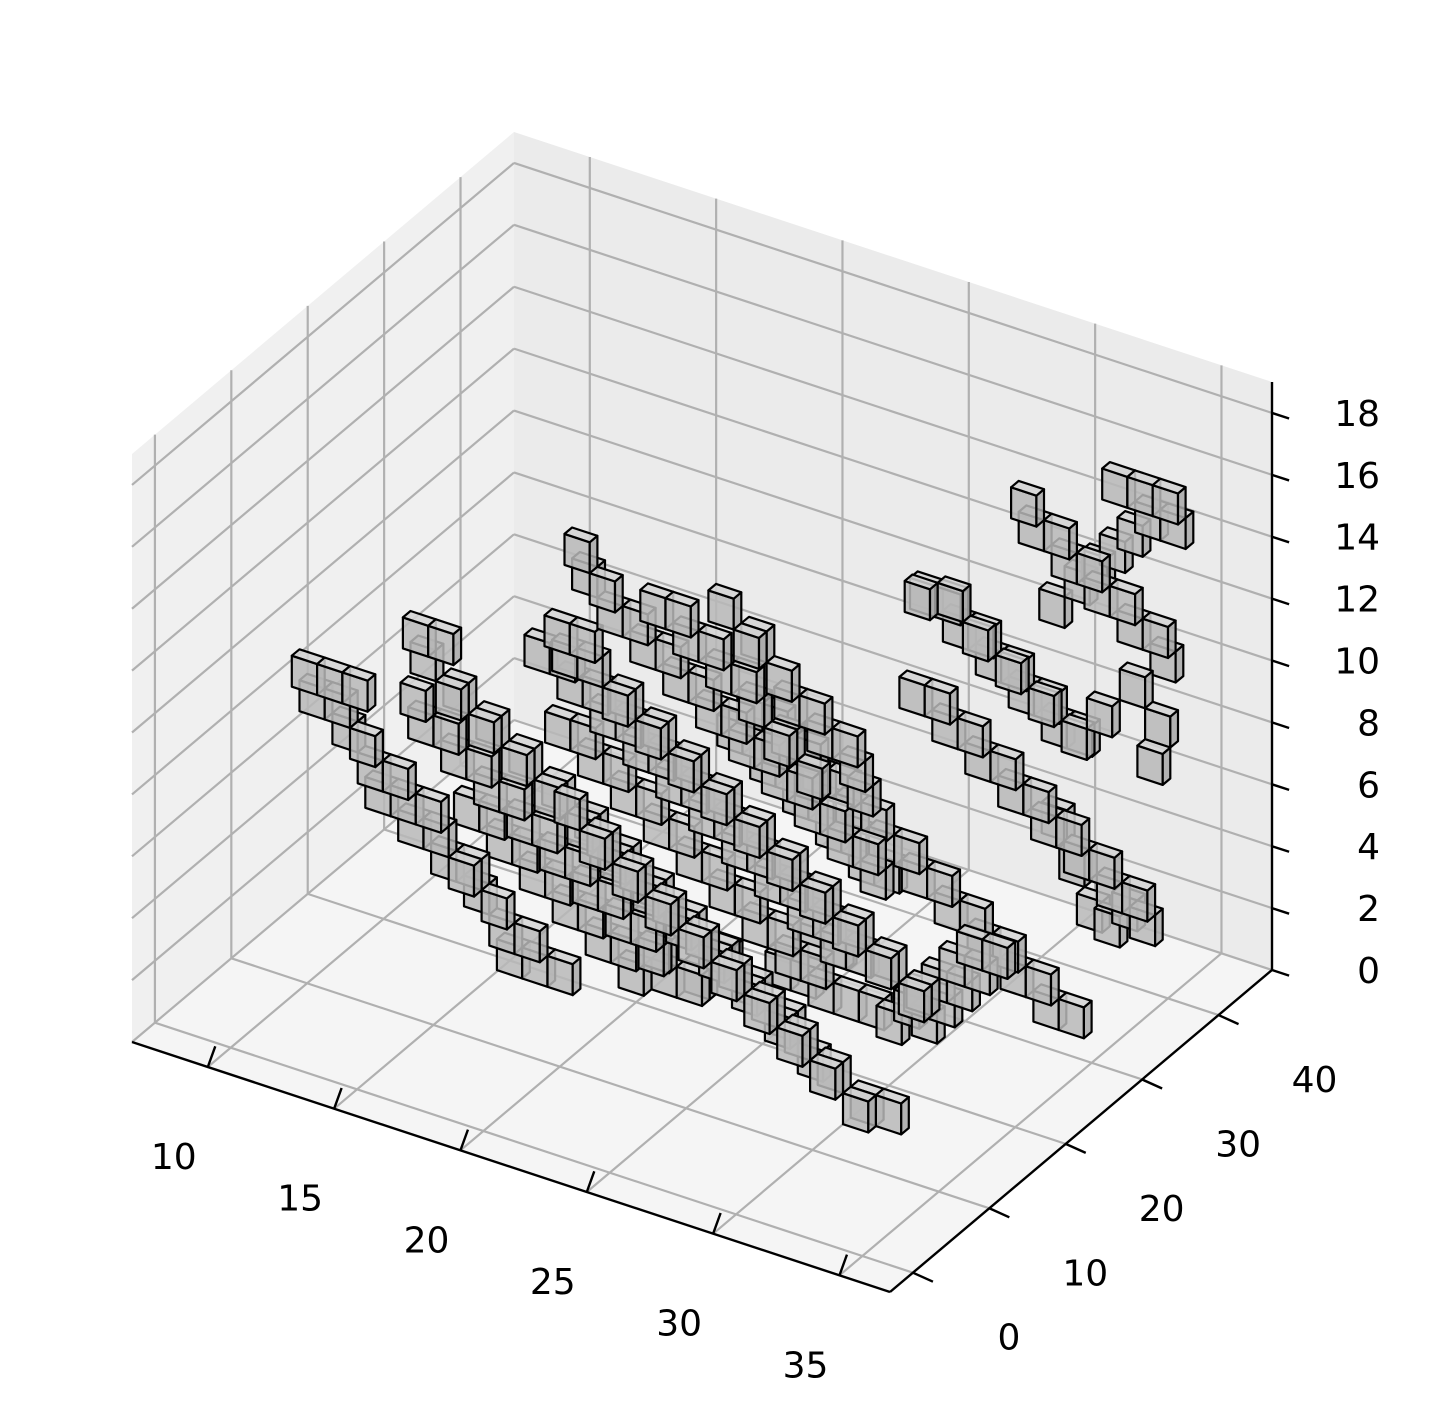  I want to click on y-axis-ticks: 0 10 20 30 40, so click(1124, 1186).